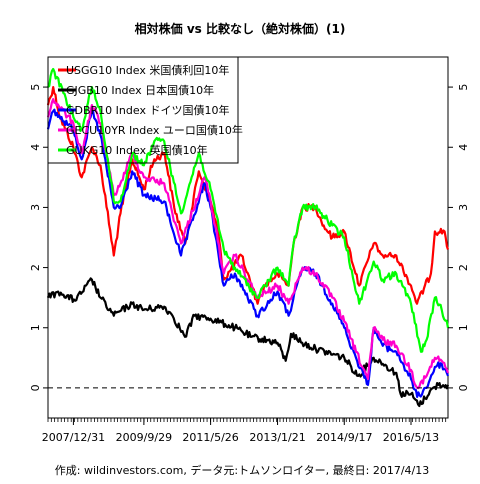 The image size is (480, 484). I want to click on x-tick-label: 2014/9/17, so click(344, 437).